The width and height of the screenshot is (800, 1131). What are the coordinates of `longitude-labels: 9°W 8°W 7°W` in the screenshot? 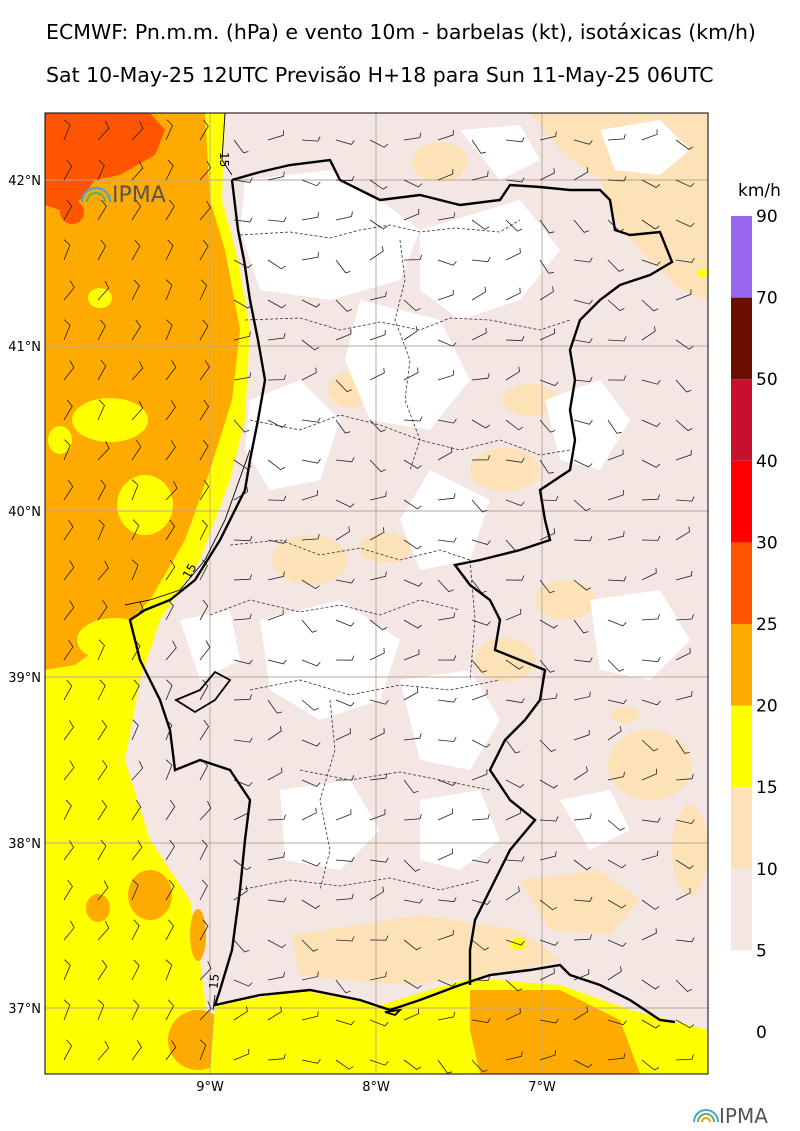 It's located at (376, 1087).